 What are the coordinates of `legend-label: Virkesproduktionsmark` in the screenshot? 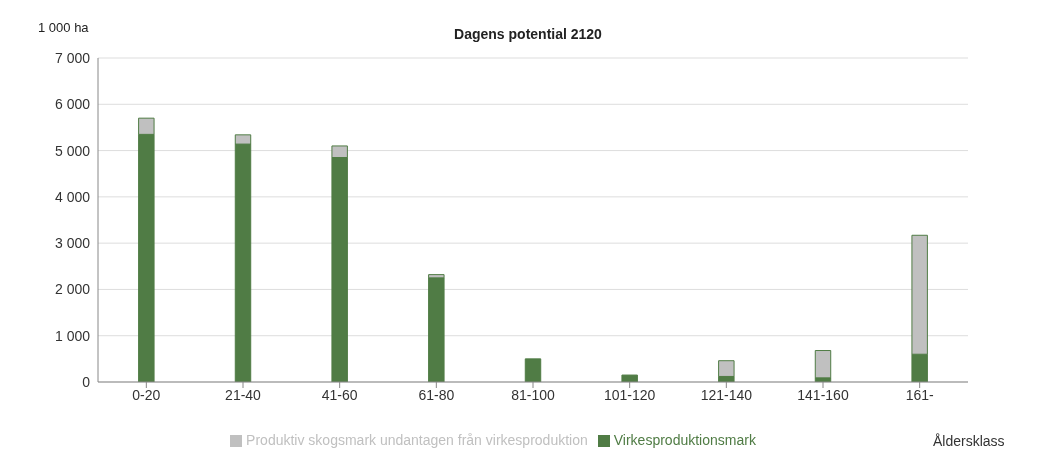 It's located at (684, 440).